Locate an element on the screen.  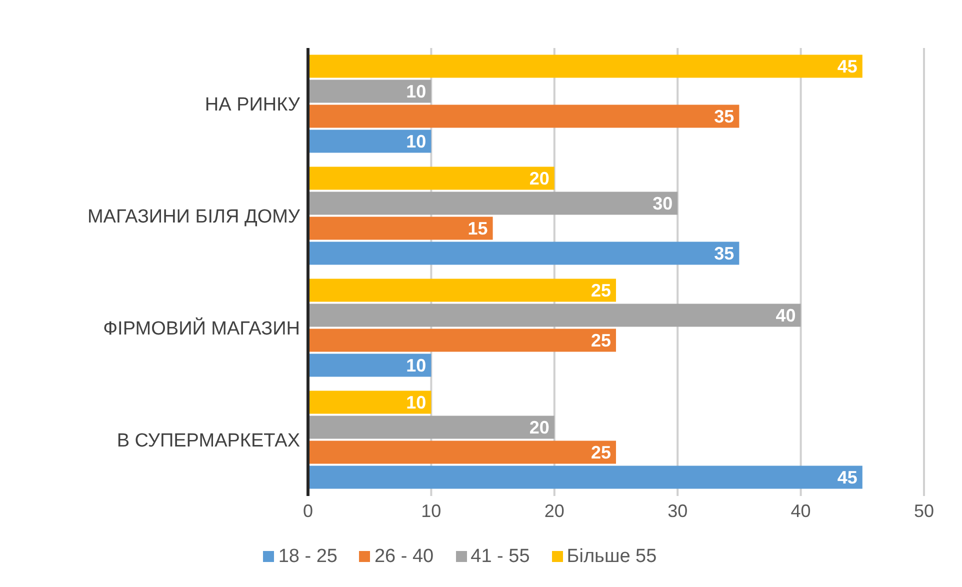
legend-label: 41 - 55 is located at coordinates (500, 556).